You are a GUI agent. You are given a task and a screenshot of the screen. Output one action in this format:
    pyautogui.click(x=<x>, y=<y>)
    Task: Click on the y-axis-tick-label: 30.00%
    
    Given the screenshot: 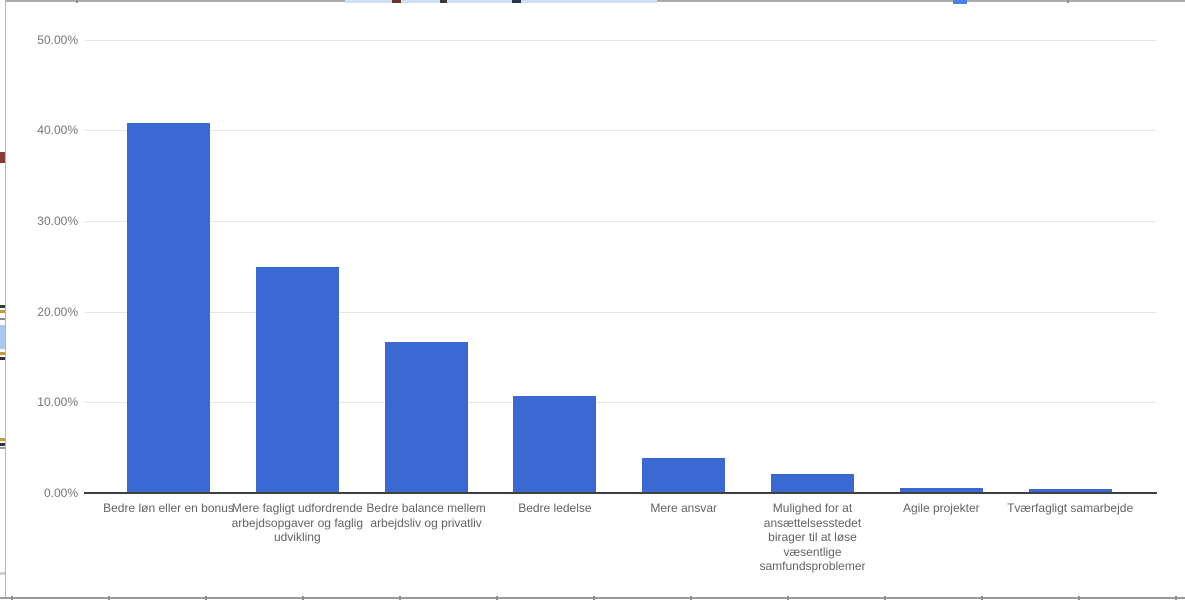 What is the action you would take?
    pyautogui.click(x=57, y=221)
    